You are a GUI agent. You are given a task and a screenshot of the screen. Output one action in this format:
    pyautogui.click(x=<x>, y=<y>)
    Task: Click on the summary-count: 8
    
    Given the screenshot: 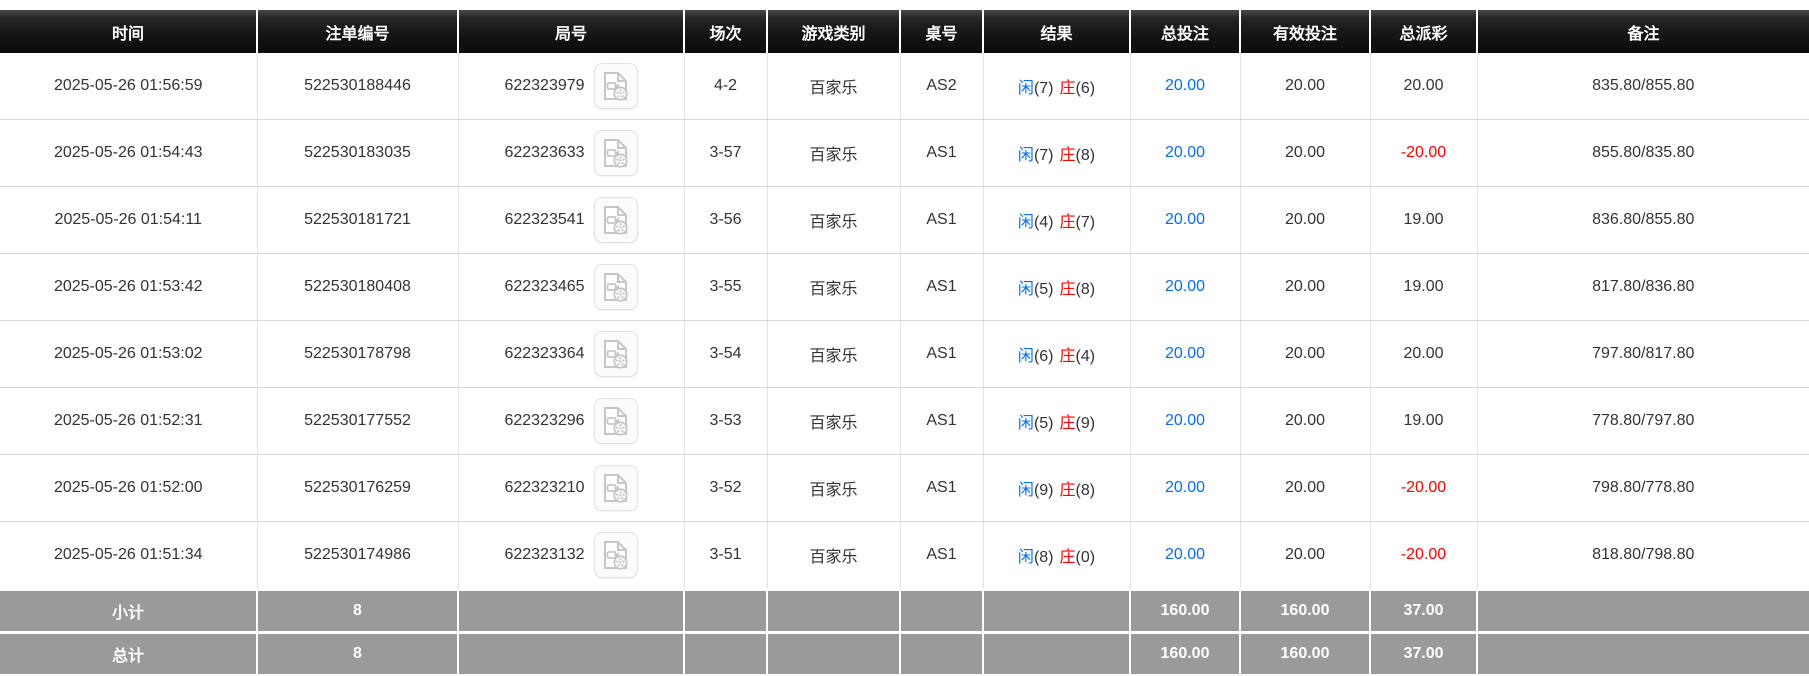 What is the action you would take?
    pyautogui.click(x=358, y=610)
    